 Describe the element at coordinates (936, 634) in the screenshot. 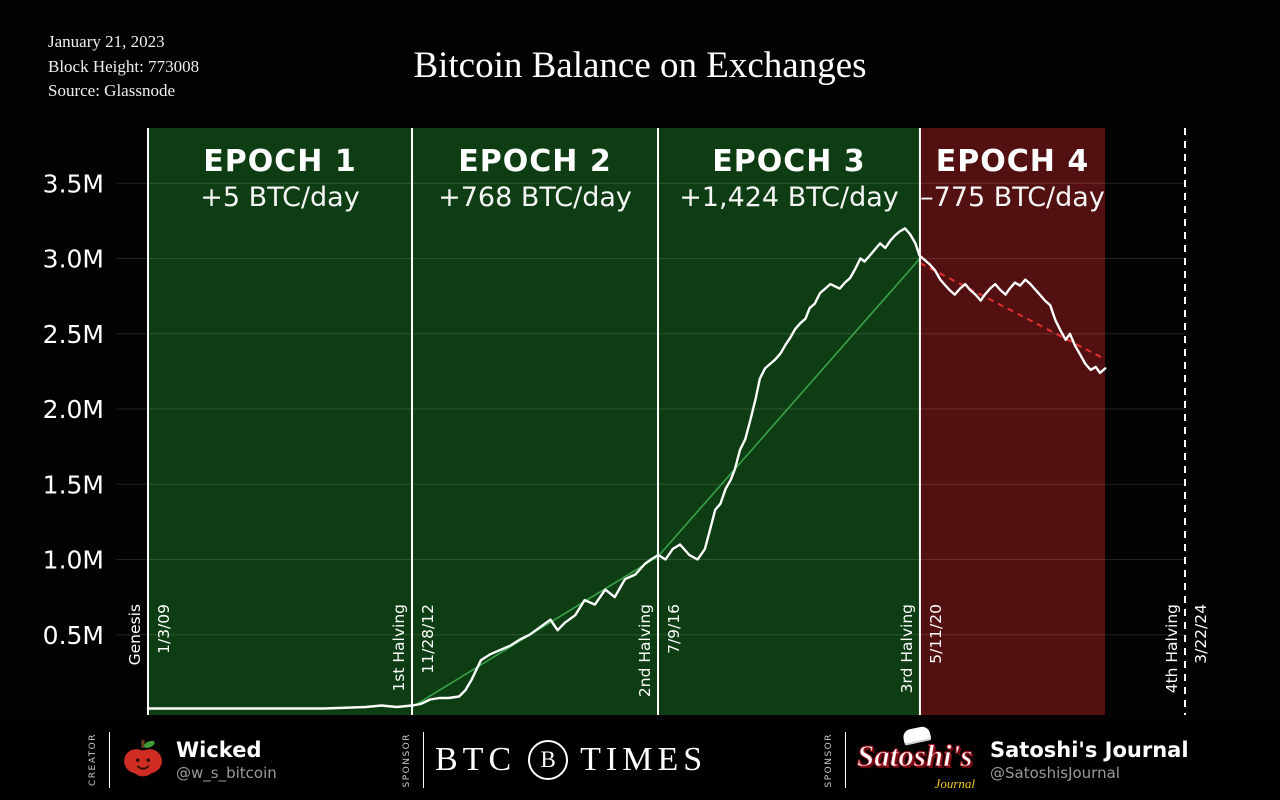

I see `halving-date-label: 5/11/20` at that location.